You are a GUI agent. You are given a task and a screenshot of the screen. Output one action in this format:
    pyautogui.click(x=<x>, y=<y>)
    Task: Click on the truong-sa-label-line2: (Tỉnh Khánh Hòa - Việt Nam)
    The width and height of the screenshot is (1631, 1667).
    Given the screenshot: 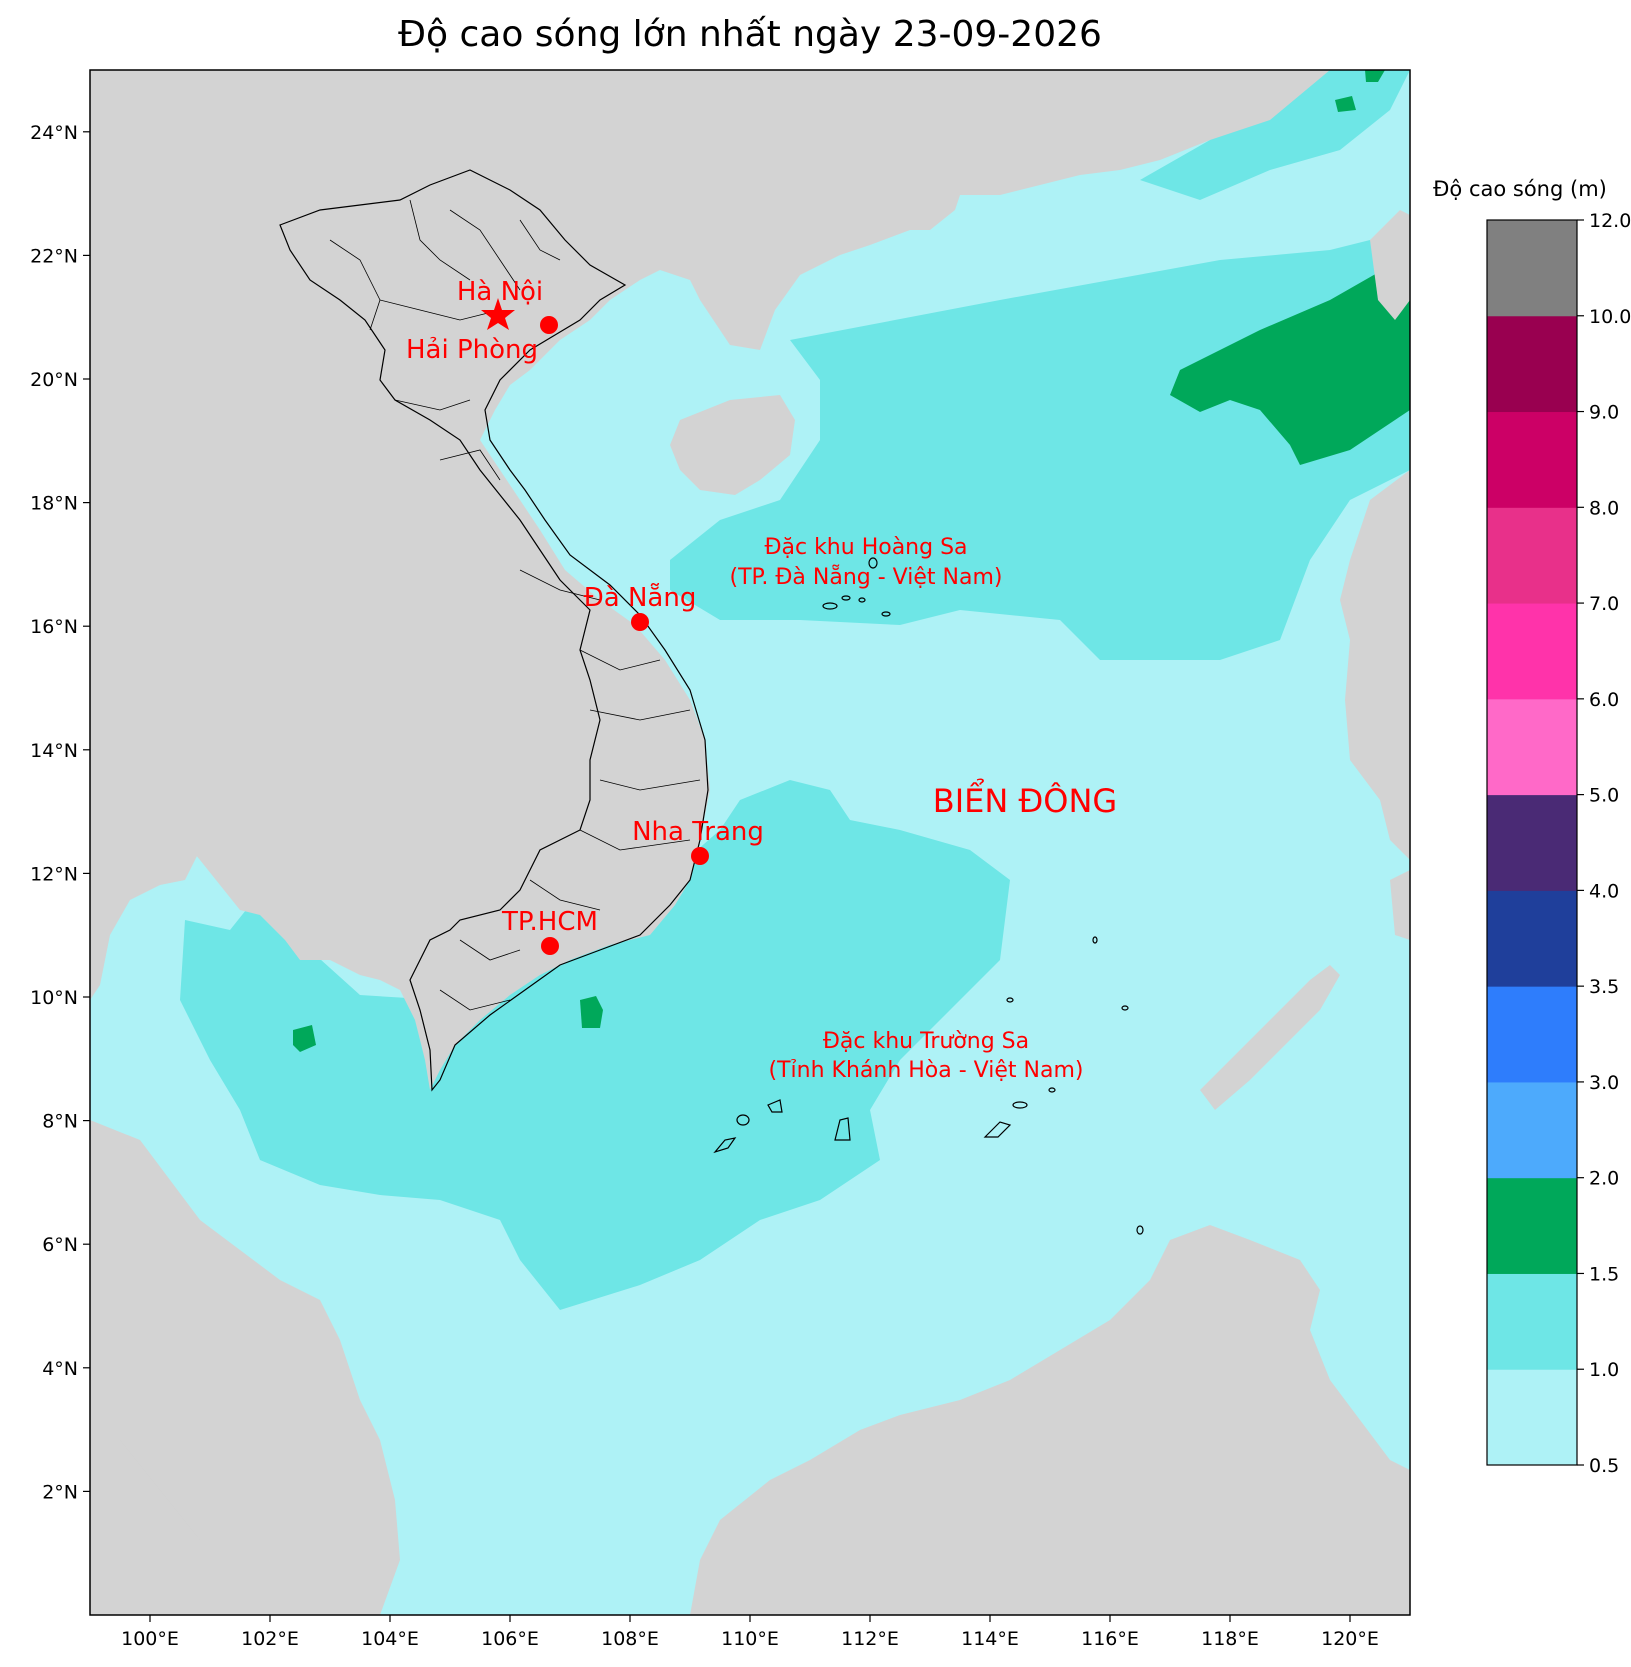 What is the action you would take?
    pyautogui.click(x=926, y=1070)
    